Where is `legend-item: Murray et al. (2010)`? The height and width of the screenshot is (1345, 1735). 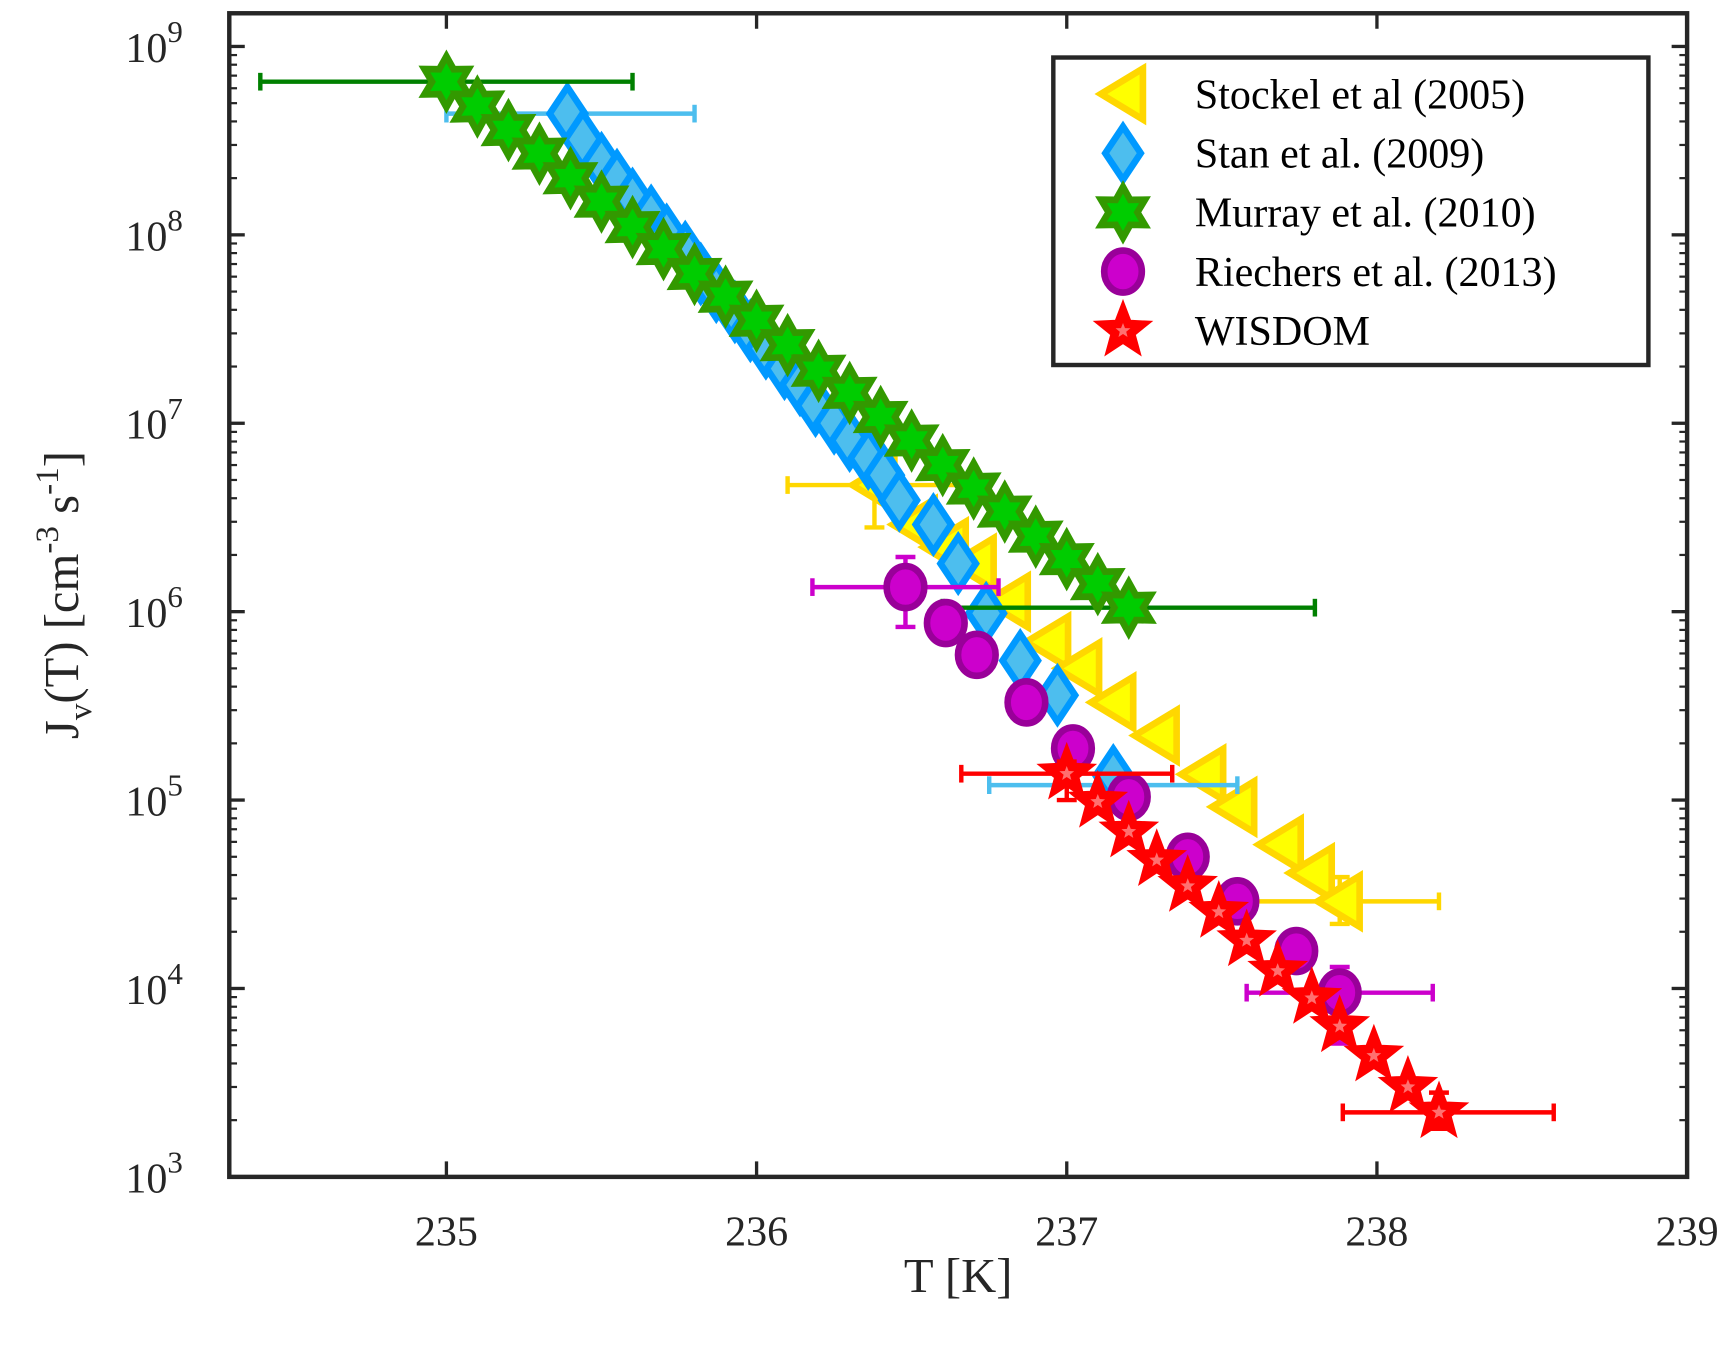
legend-item: Murray et al. (2010) is located at coordinates (1315, 212).